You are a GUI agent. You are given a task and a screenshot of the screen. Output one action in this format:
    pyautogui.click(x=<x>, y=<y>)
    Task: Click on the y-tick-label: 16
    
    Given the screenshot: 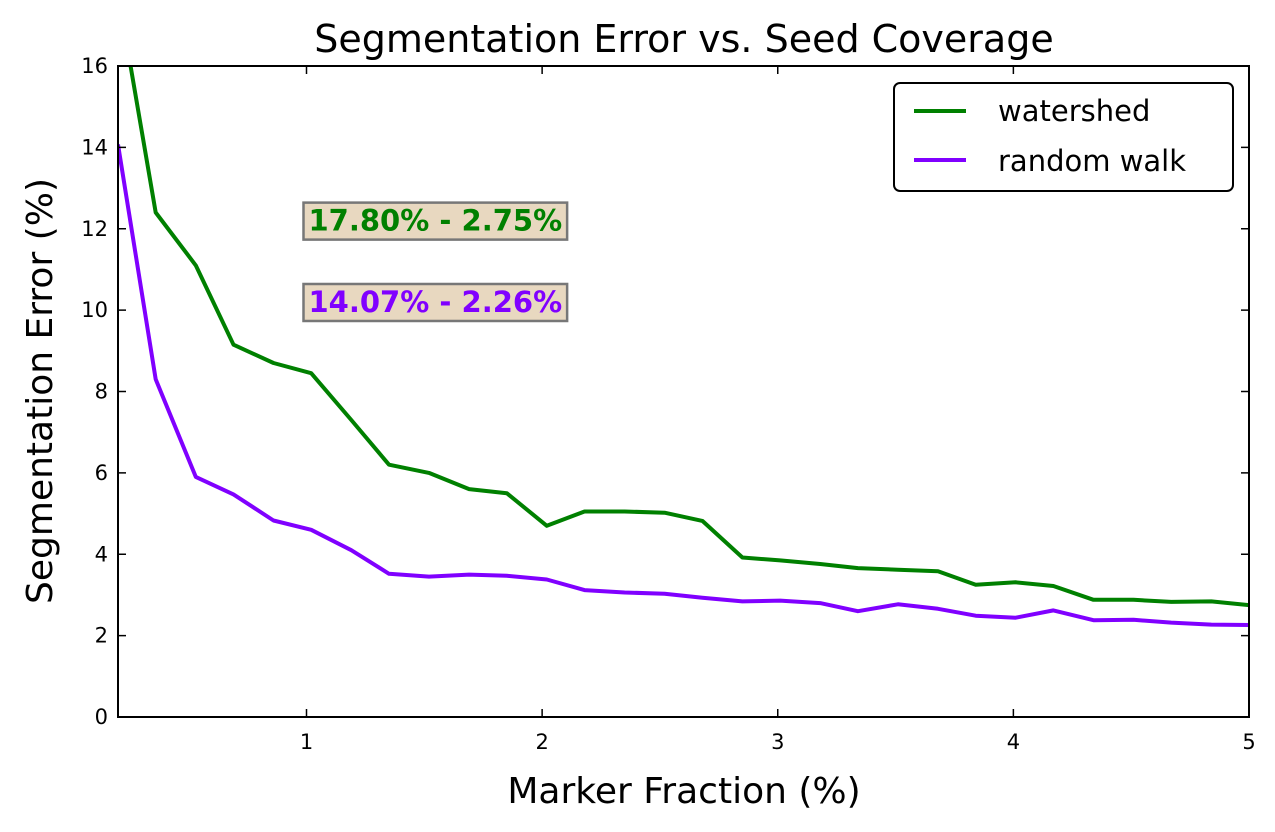 What is the action you would take?
    pyautogui.click(x=94, y=66)
    